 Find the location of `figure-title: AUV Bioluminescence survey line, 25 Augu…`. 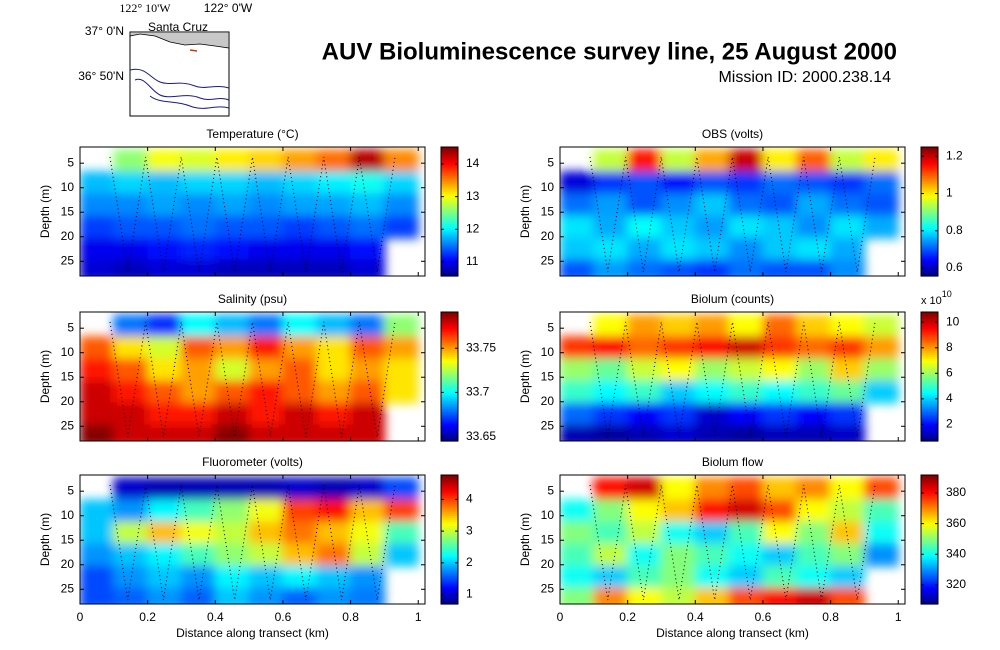

figure-title: AUV Bioluminescence survey line, 25 Augu… is located at coordinates (609, 51).